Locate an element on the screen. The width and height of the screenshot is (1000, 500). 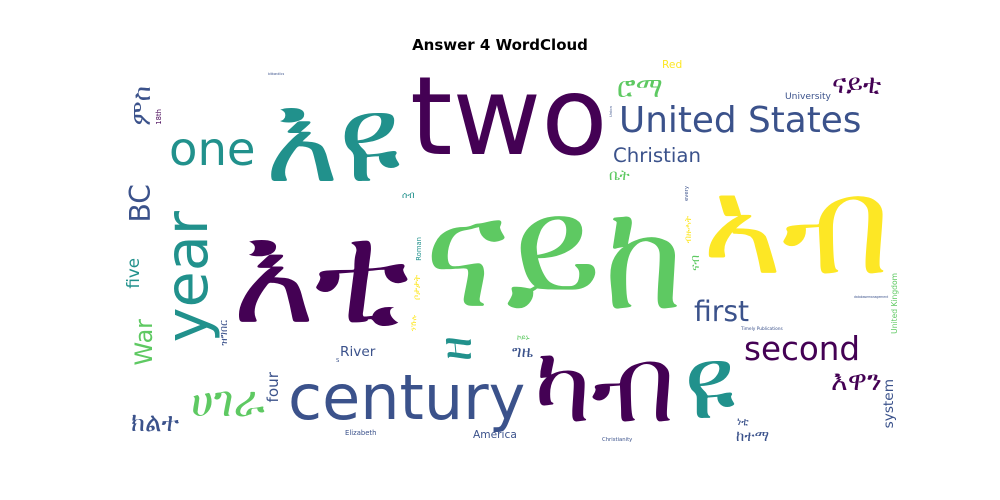
cloud-word: century is located at coordinates (407, 397).